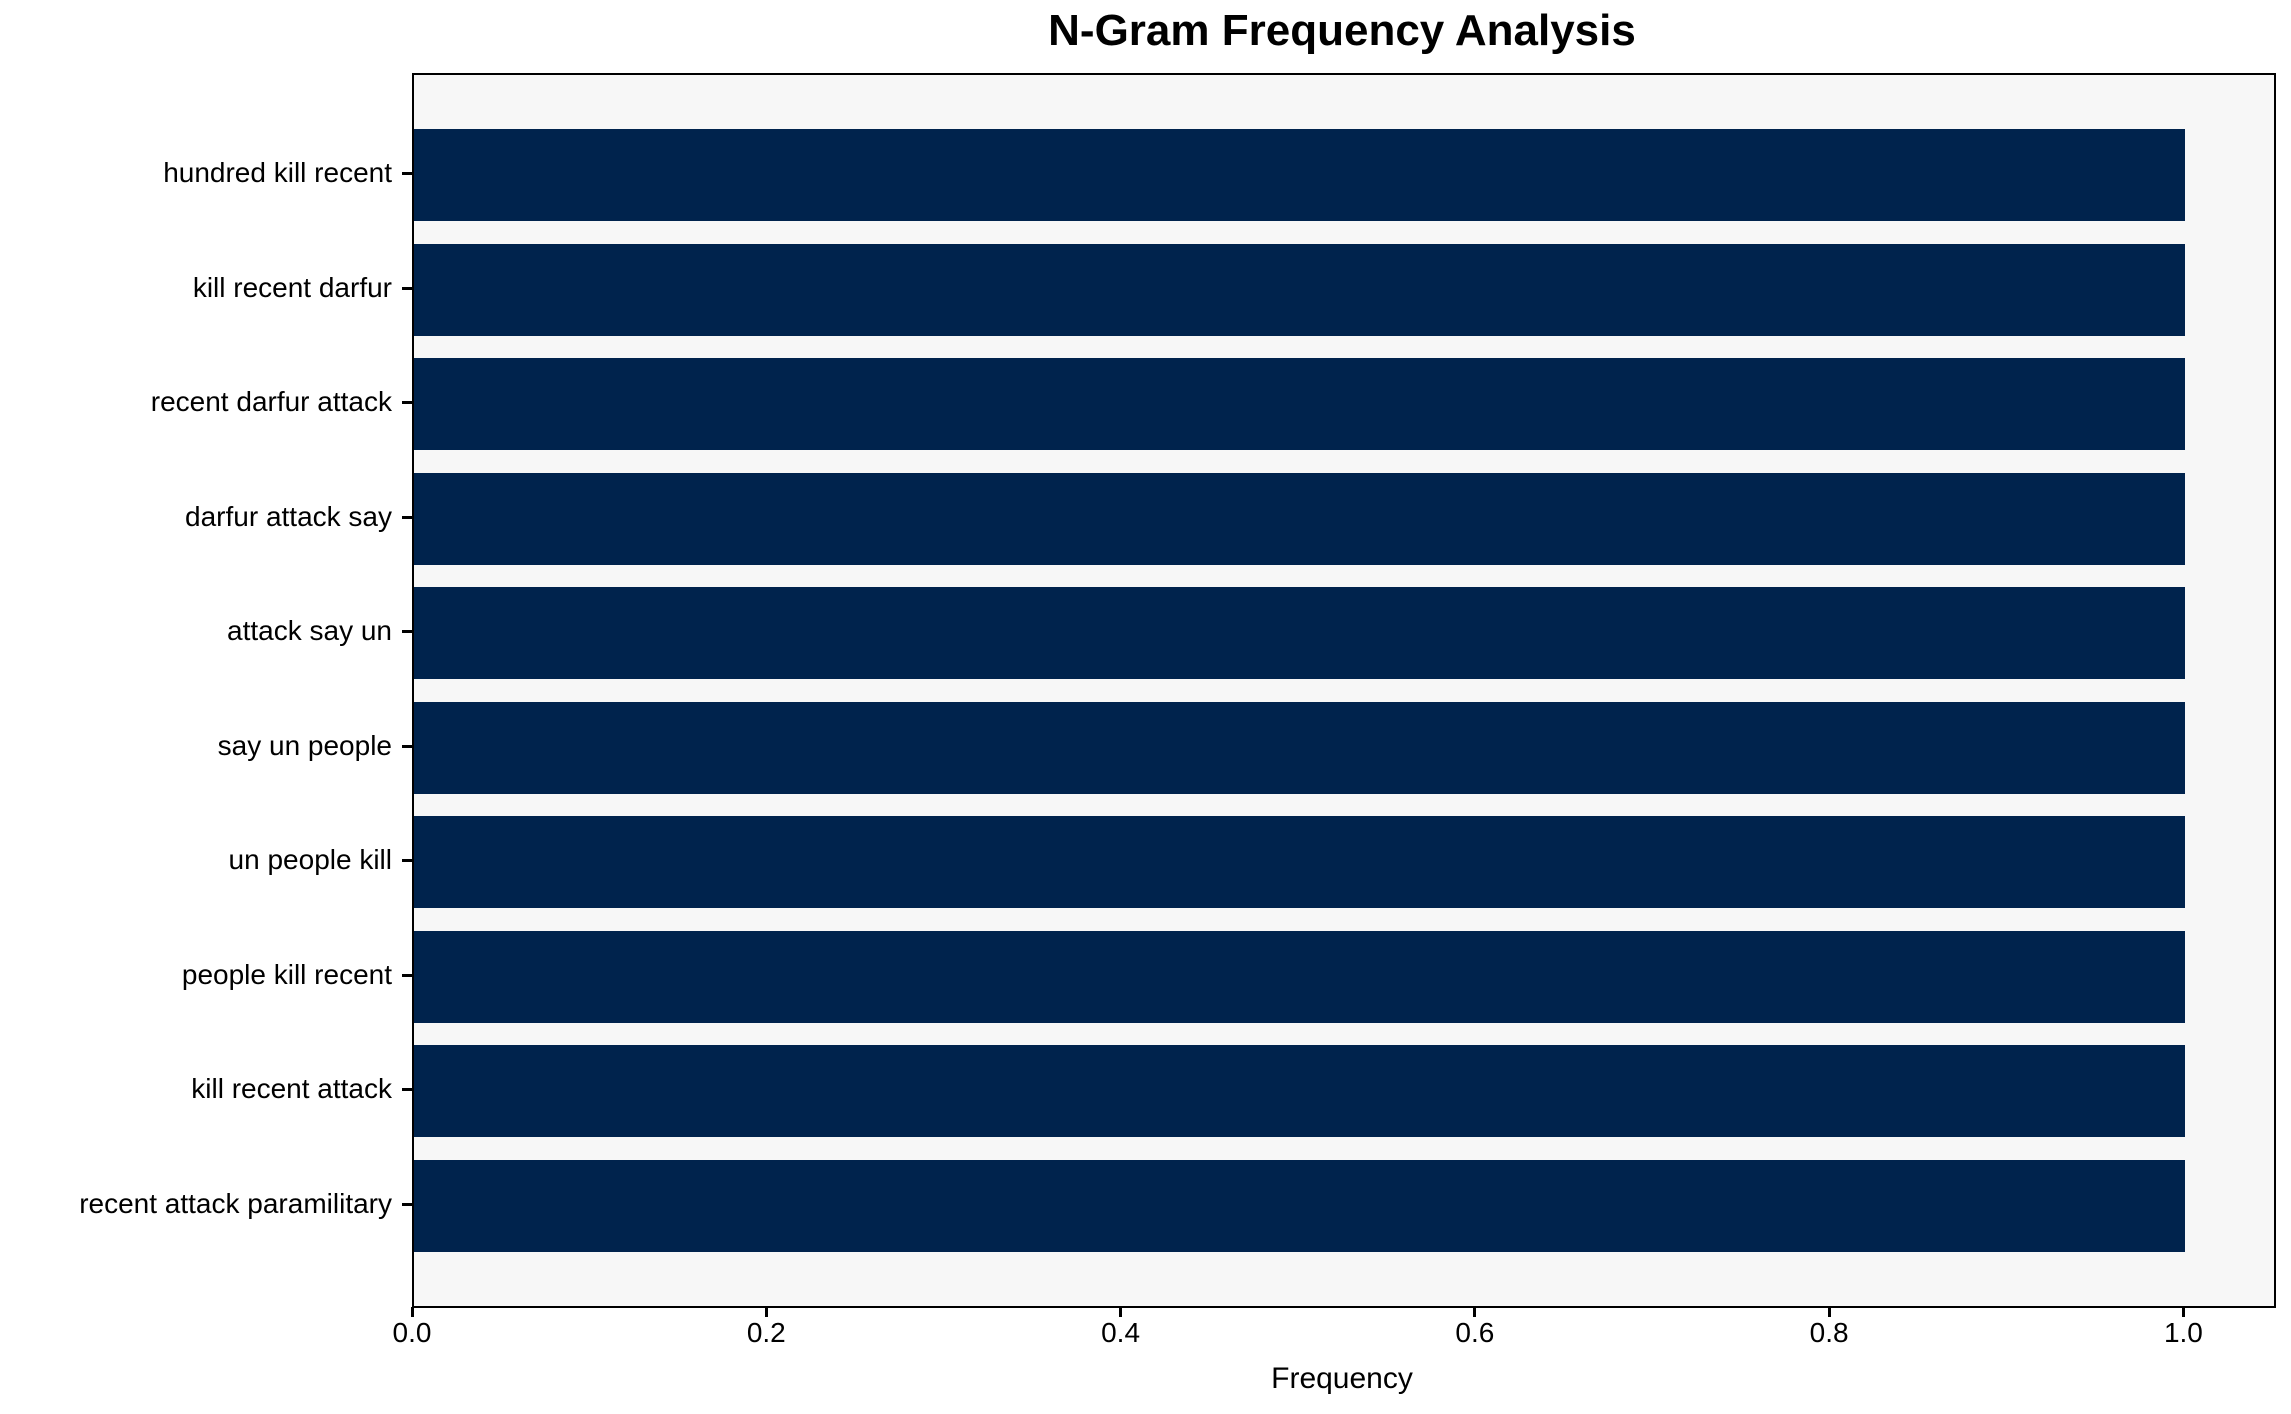 This screenshot has height=1414, width=2291. What do you see at coordinates (291, 1089) in the screenshot?
I see `y-tick-label: kill recent attack` at bounding box center [291, 1089].